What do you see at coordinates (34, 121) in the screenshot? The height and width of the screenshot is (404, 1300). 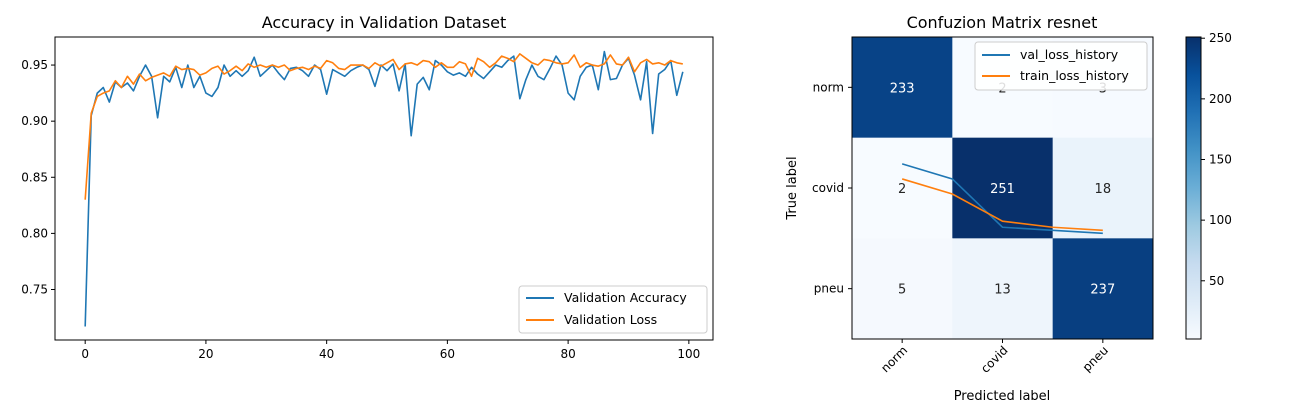 I see `y-tick-label: 0.90` at bounding box center [34, 121].